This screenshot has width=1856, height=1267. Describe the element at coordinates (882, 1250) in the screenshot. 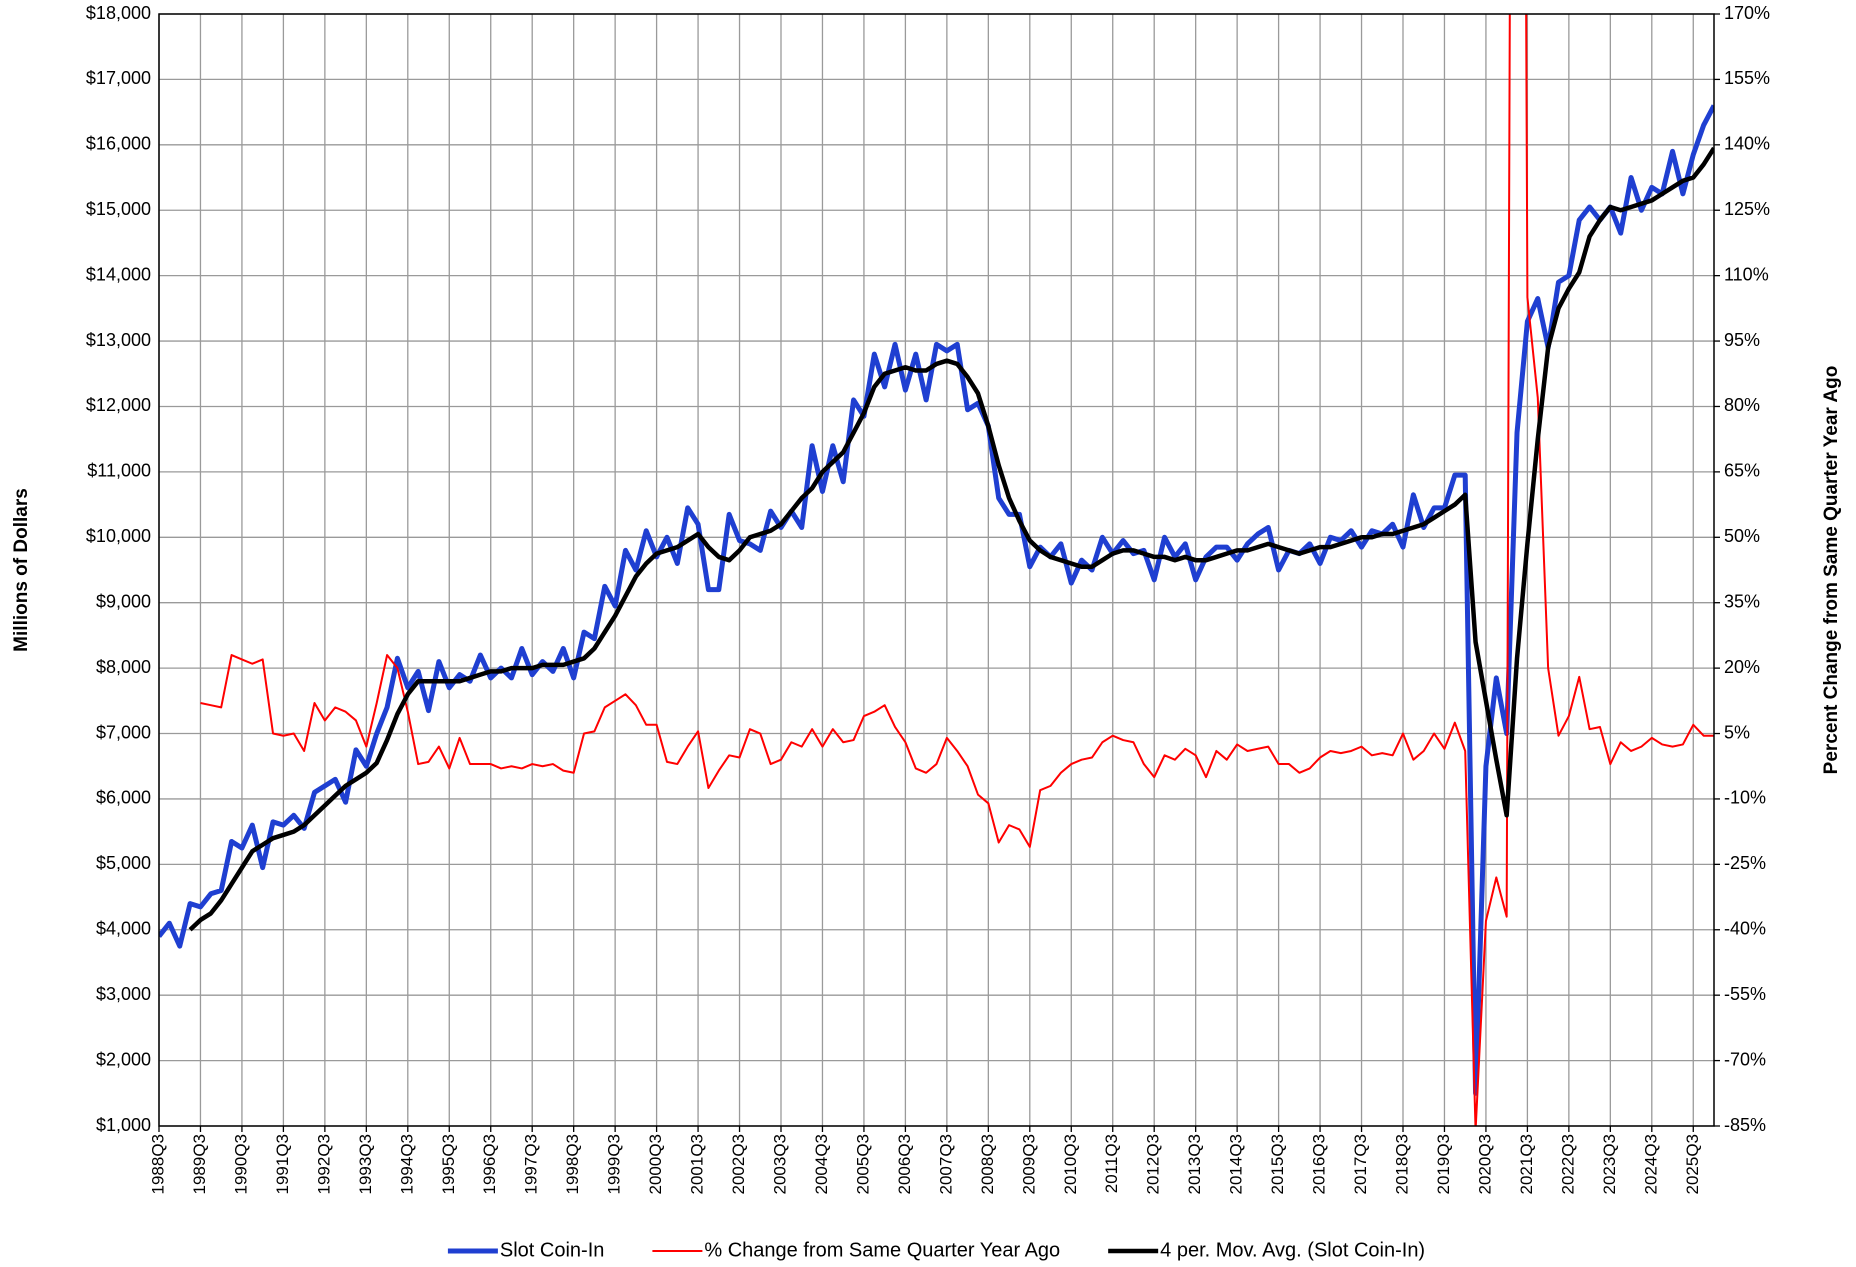

I see `legend-label: % Change from Same Quarter Year Ago` at that location.